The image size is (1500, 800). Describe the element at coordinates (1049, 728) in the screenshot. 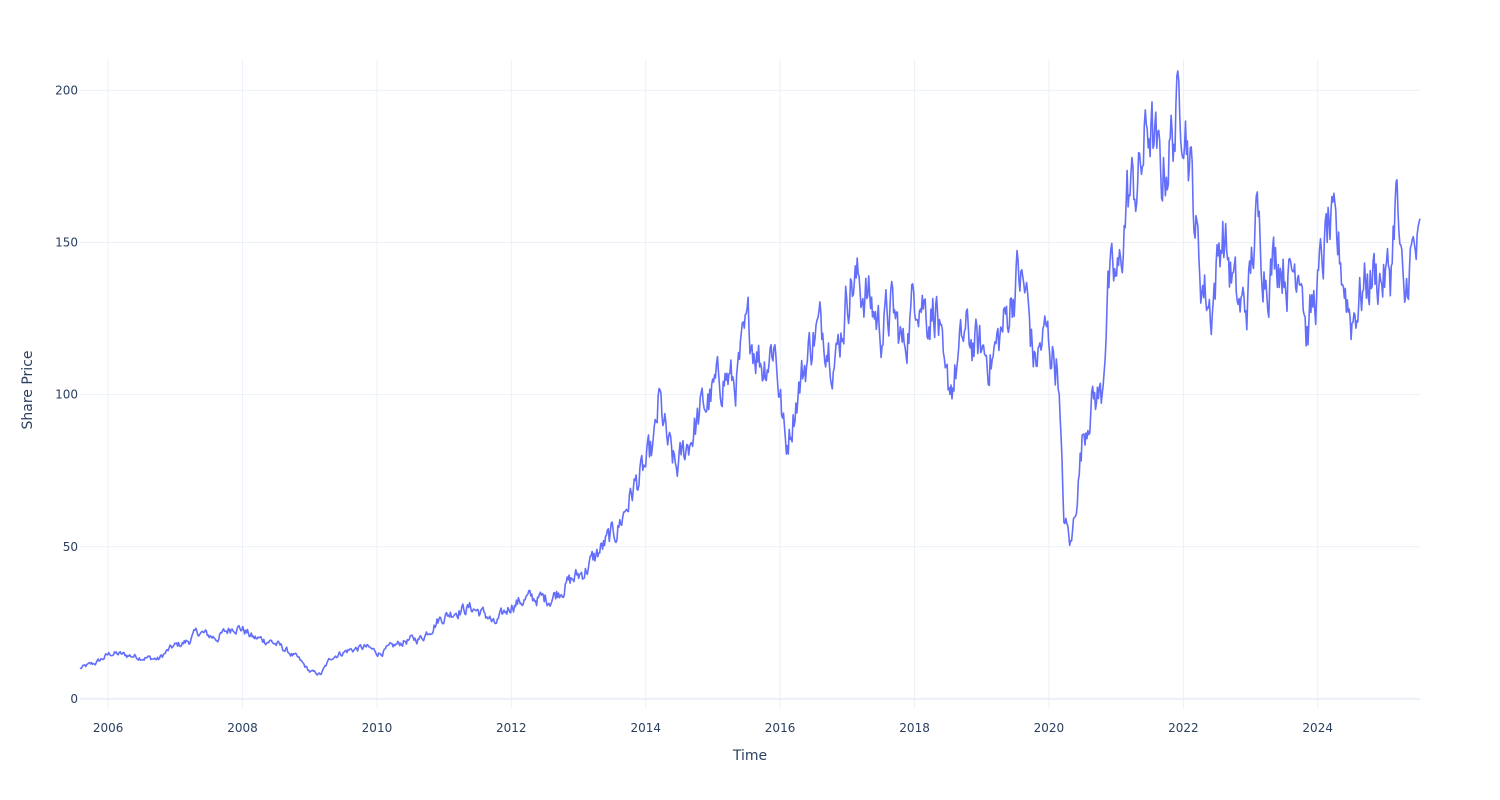

I see `x-tick-label: 2020` at that location.